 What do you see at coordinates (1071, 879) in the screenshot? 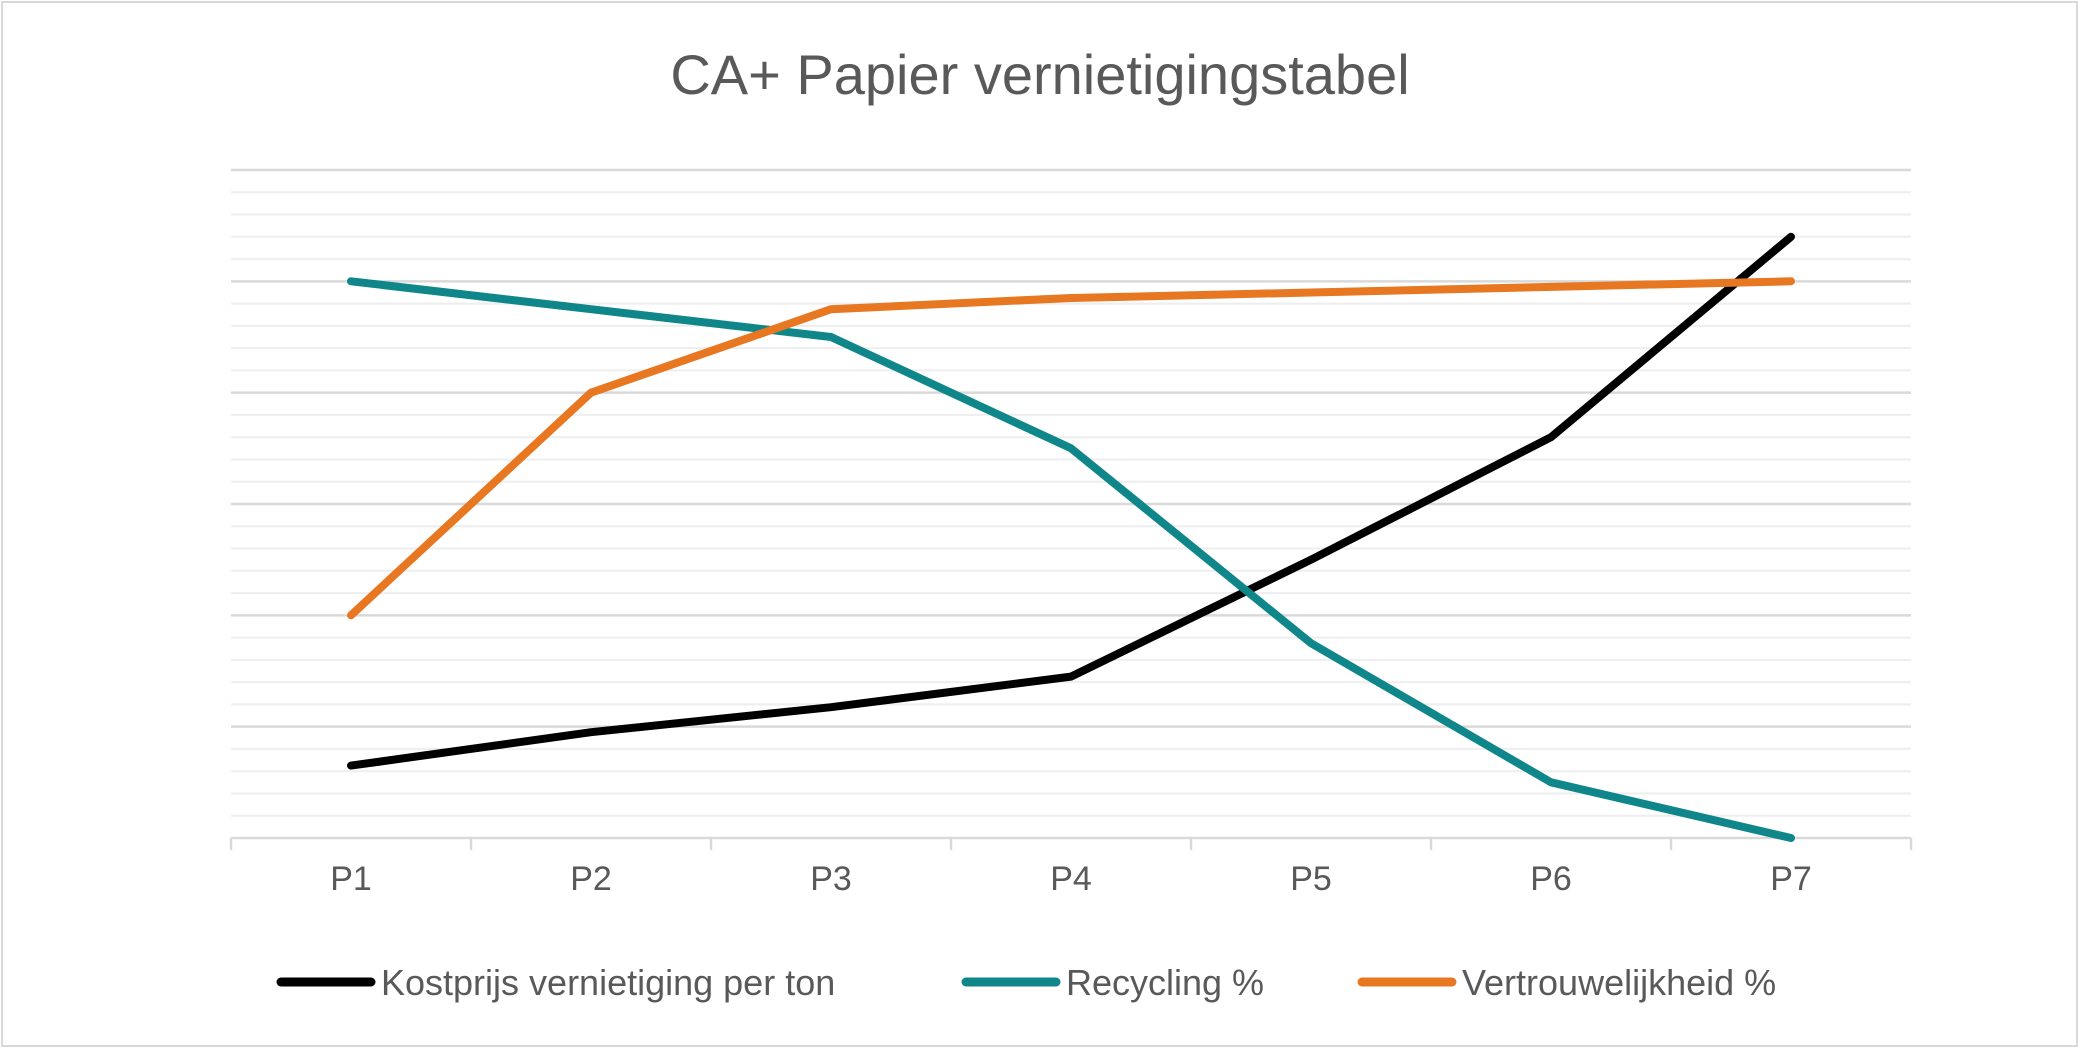
I see `x-tick-label: P4` at bounding box center [1071, 879].